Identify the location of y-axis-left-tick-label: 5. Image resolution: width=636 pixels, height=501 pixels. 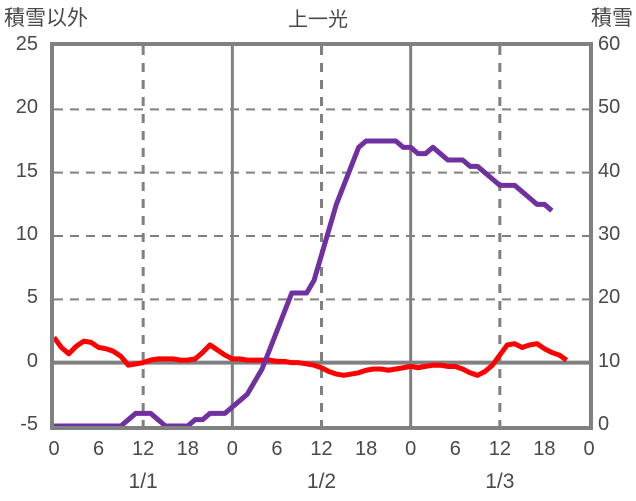
(32, 297).